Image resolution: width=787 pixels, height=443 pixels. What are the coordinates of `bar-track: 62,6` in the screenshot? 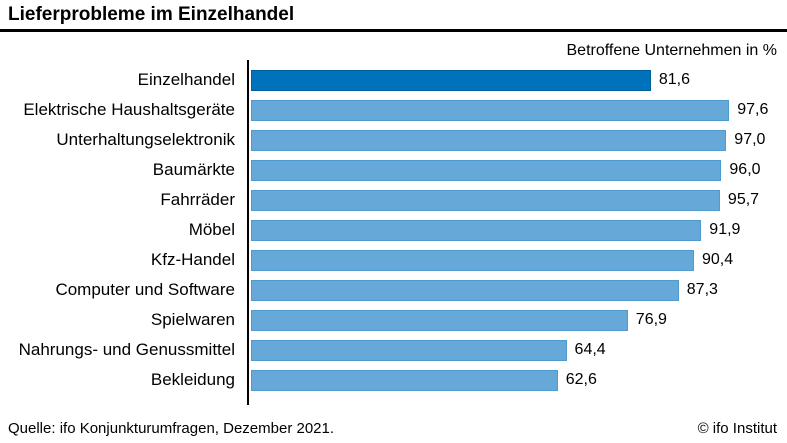 It's located at (518, 380).